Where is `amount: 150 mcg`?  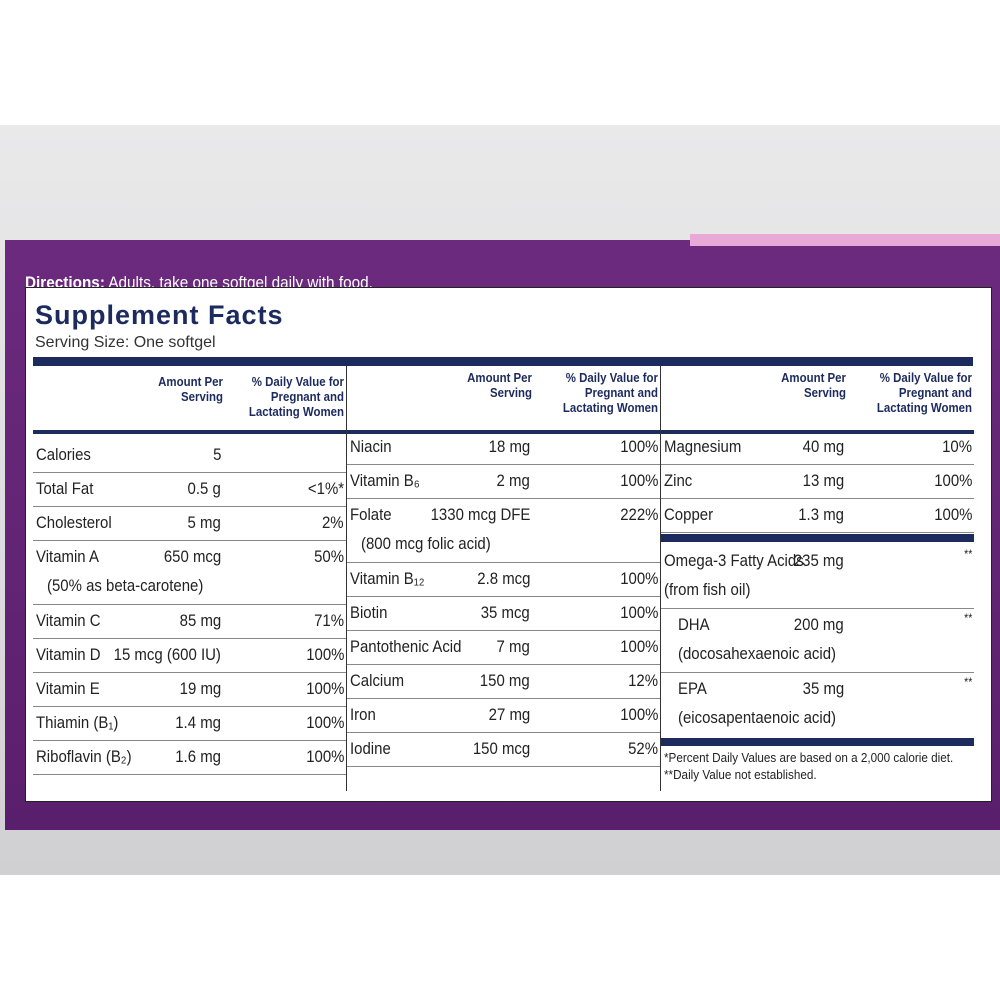
amount: 150 mcg is located at coordinates (501, 748).